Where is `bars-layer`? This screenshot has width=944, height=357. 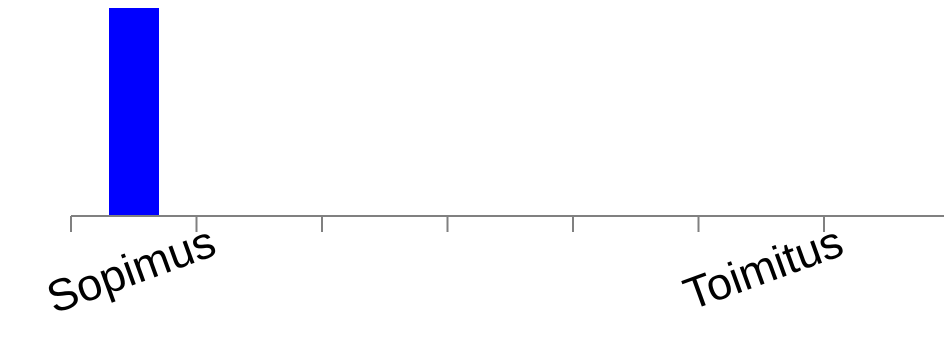
bars-layer is located at coordinates (134, 112).